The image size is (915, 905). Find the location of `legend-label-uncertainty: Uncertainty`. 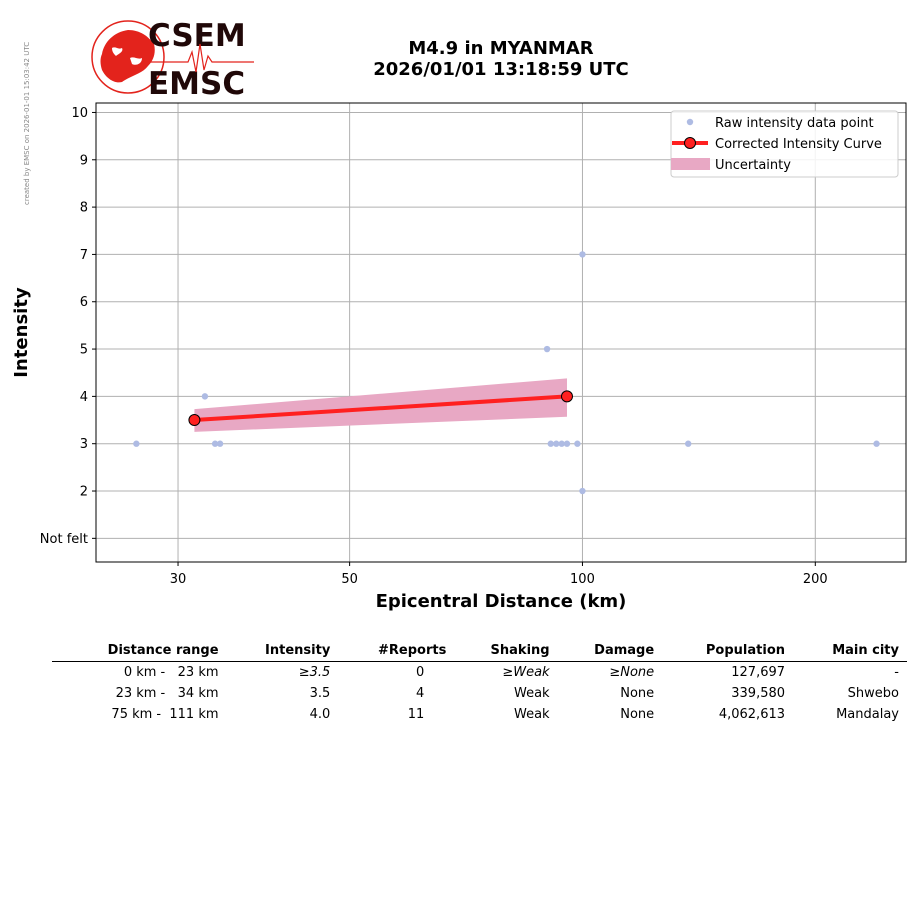

legend-label-uncertainty: Uncertainty is located at coordinates (753, 165).